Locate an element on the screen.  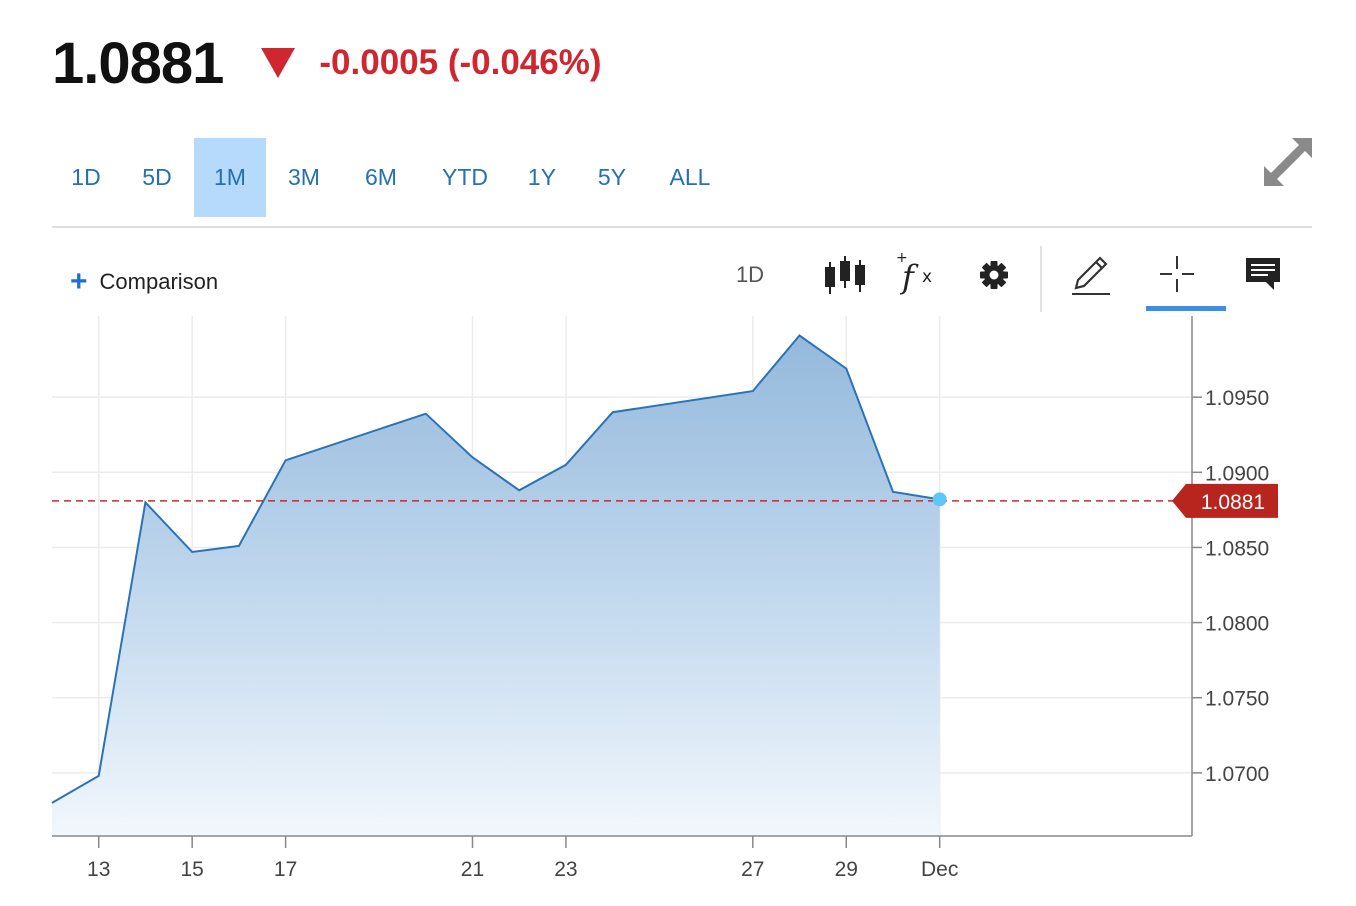
y-tick-label: 1.0850 is located at coordinates (1237, 548).